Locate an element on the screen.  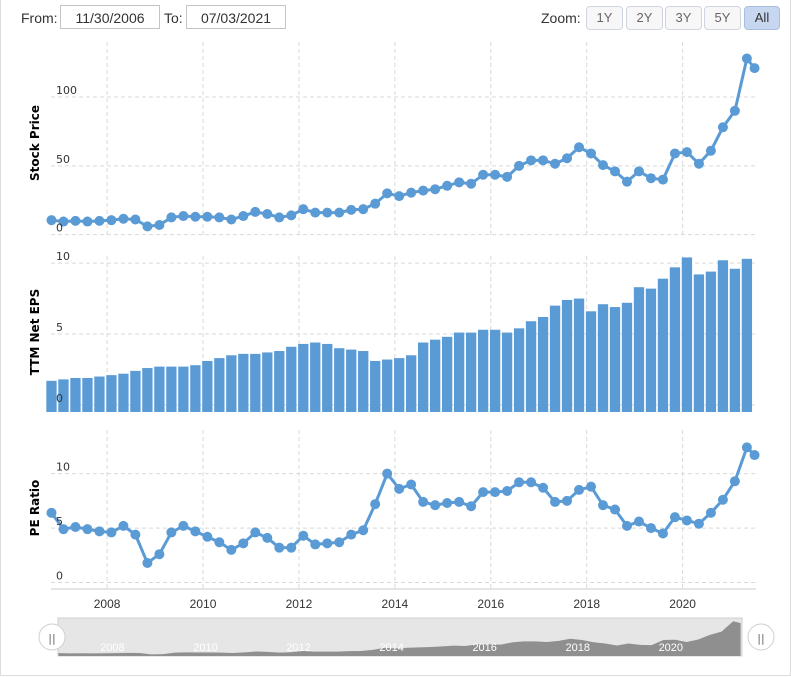
x-tick-label: 2018 is located at coordinates (586, 604).